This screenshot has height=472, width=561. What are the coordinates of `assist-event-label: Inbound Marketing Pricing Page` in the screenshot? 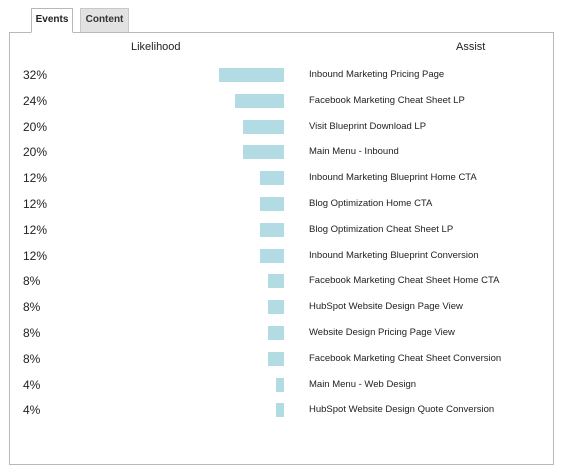 It's located at (377, 74).